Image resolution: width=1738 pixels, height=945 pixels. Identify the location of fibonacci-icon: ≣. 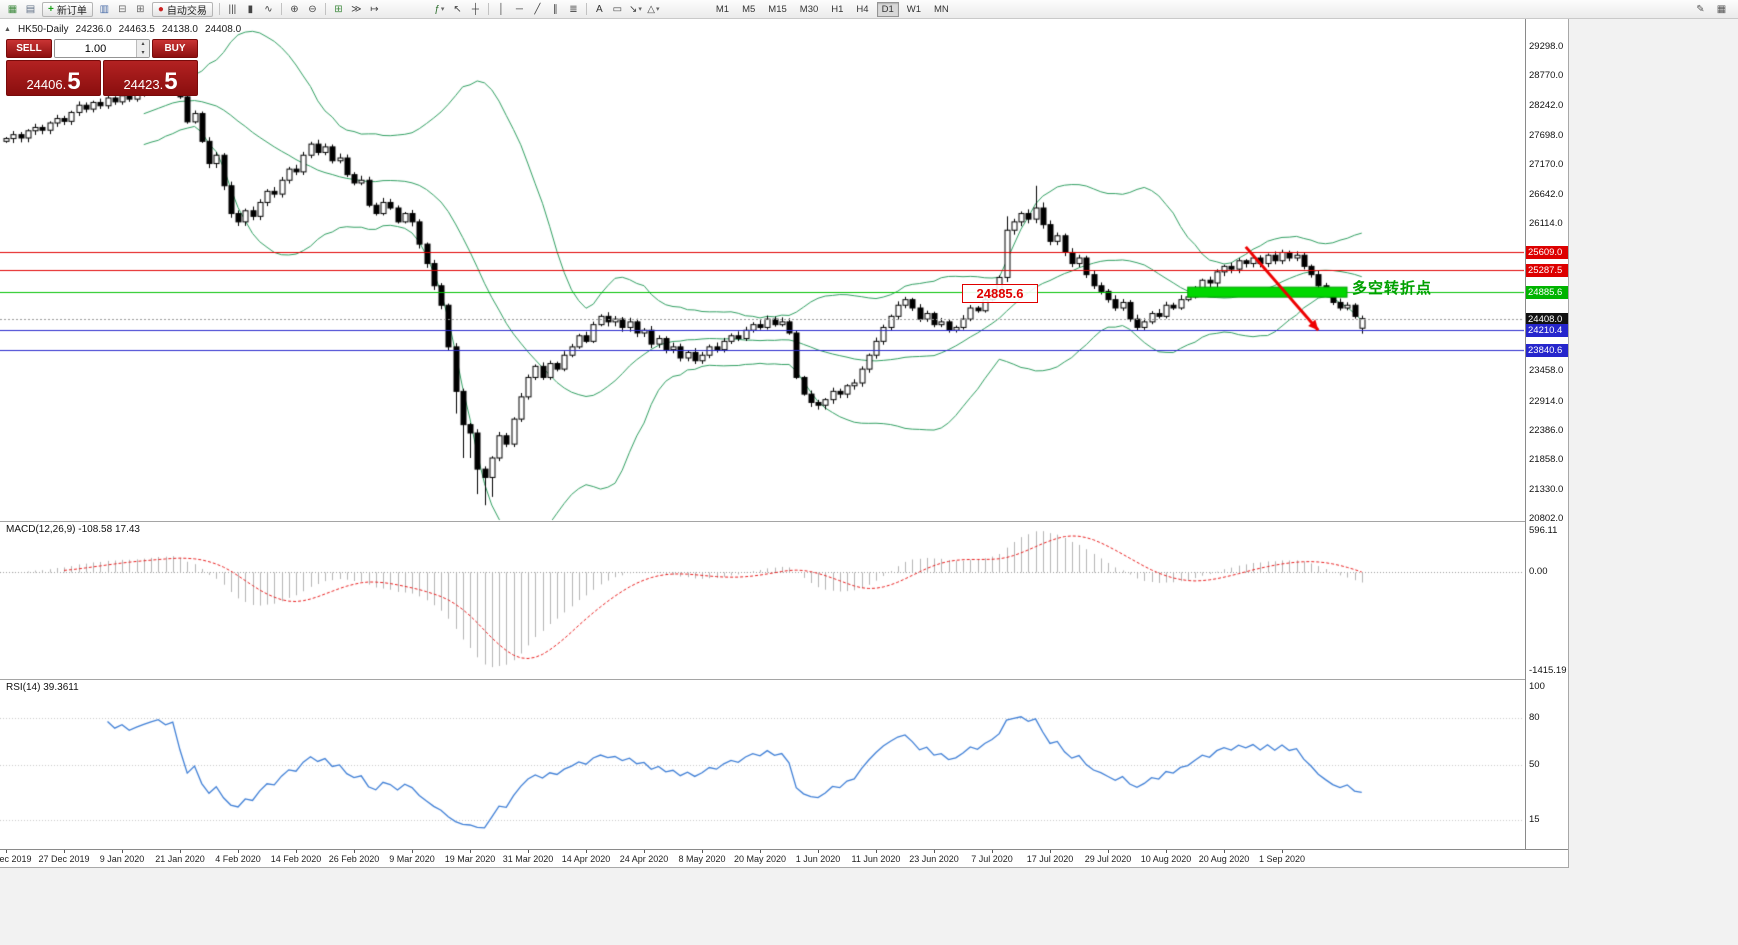
(573, 9).